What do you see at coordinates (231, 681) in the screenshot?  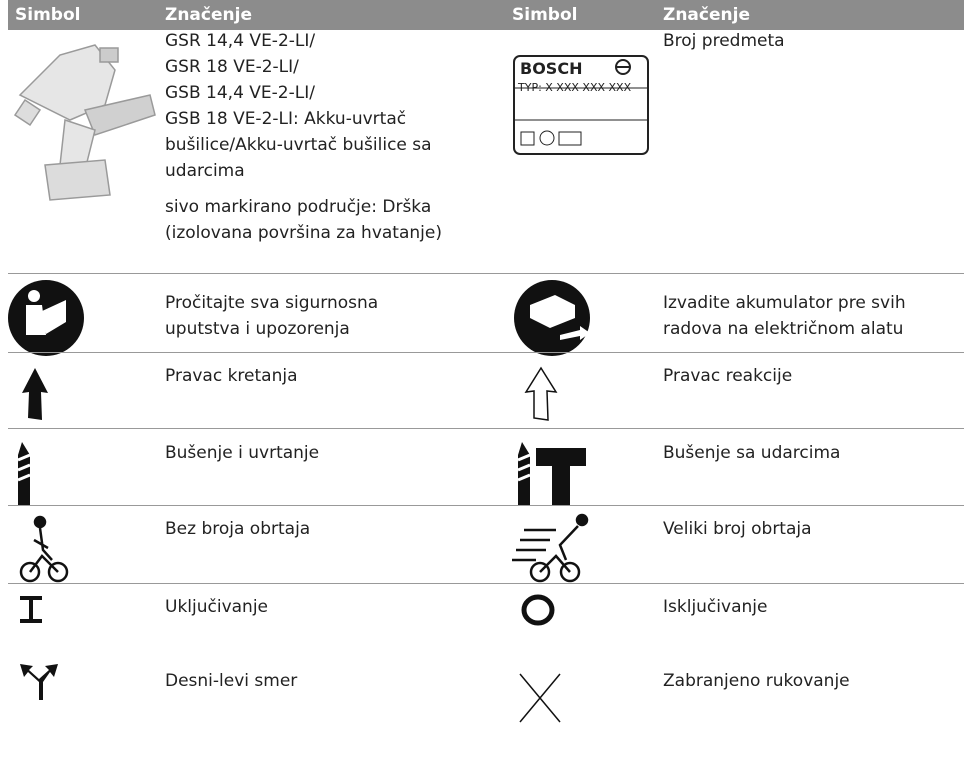 I see `meaning-text: Desni-levi smer` at bounding box center [231, 681].